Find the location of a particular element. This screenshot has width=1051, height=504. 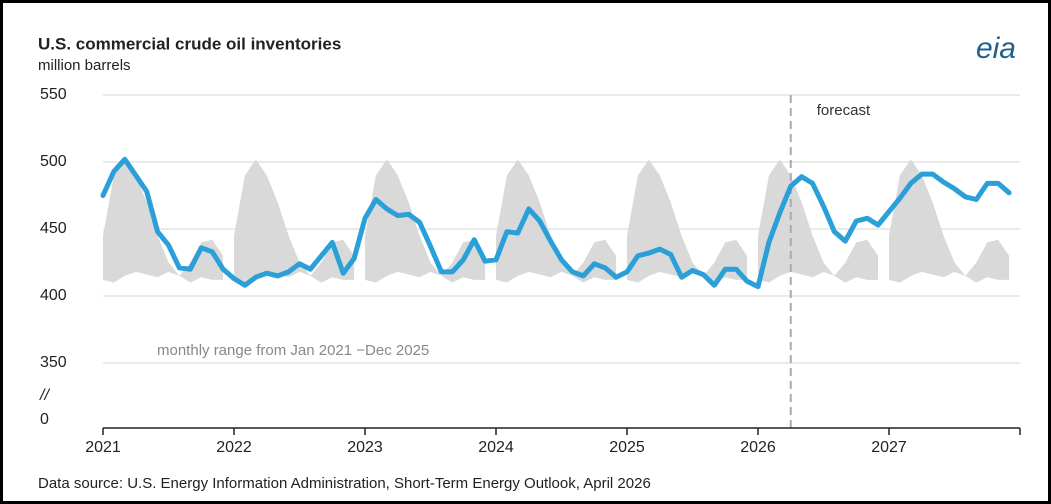

range-label: monthly range from Jan 2021 −Dec 2025 is located at coordinates (293, 350).